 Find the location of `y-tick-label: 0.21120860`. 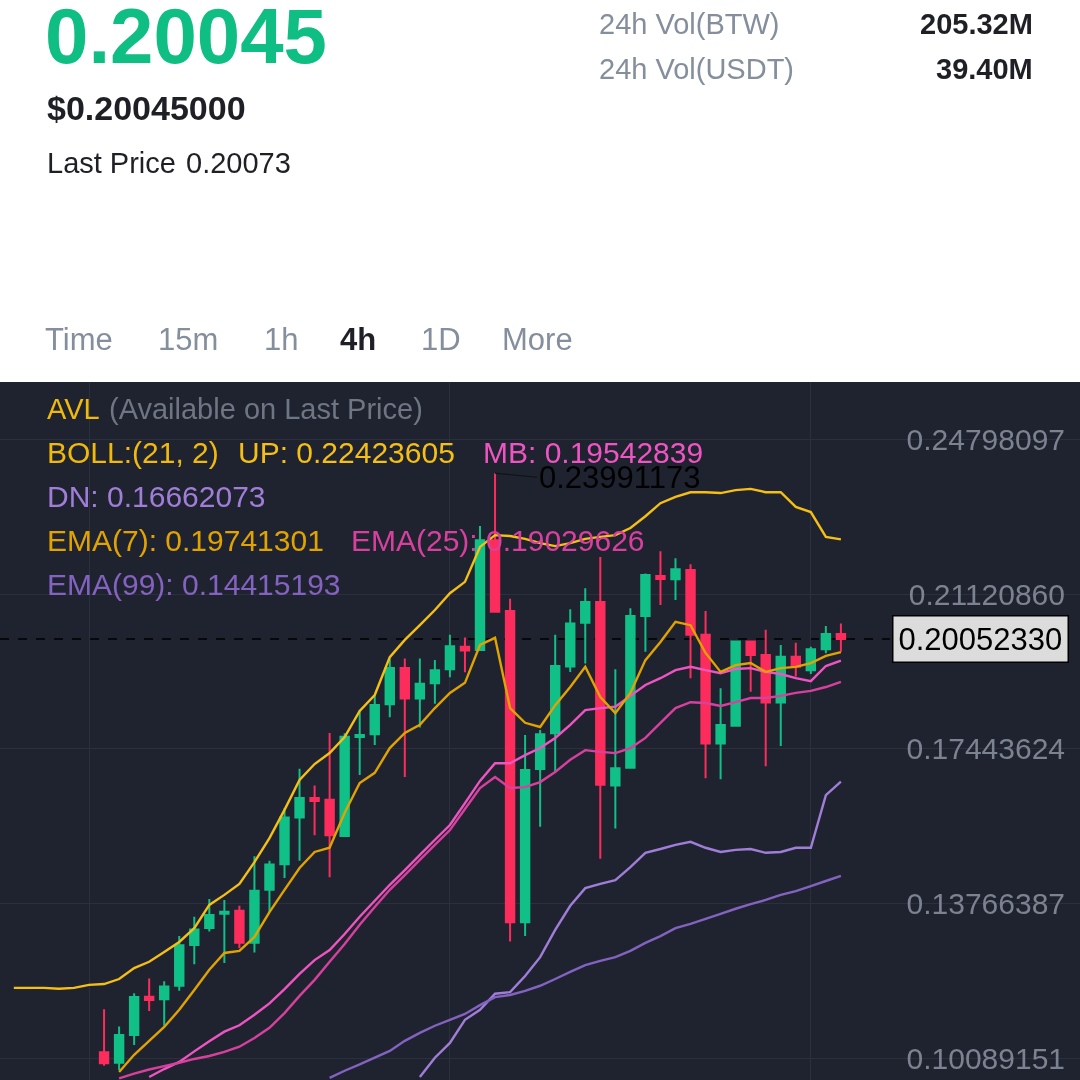

y-tick-label: 0.21120860 is located at coordinates (986, 594).